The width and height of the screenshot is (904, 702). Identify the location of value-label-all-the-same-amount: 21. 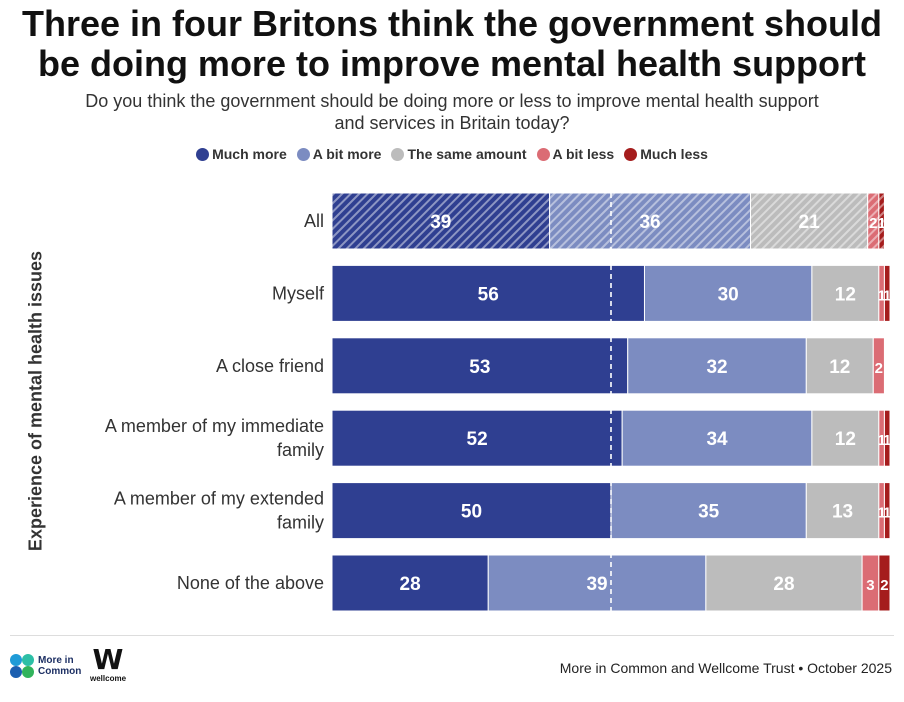
(810, 222).